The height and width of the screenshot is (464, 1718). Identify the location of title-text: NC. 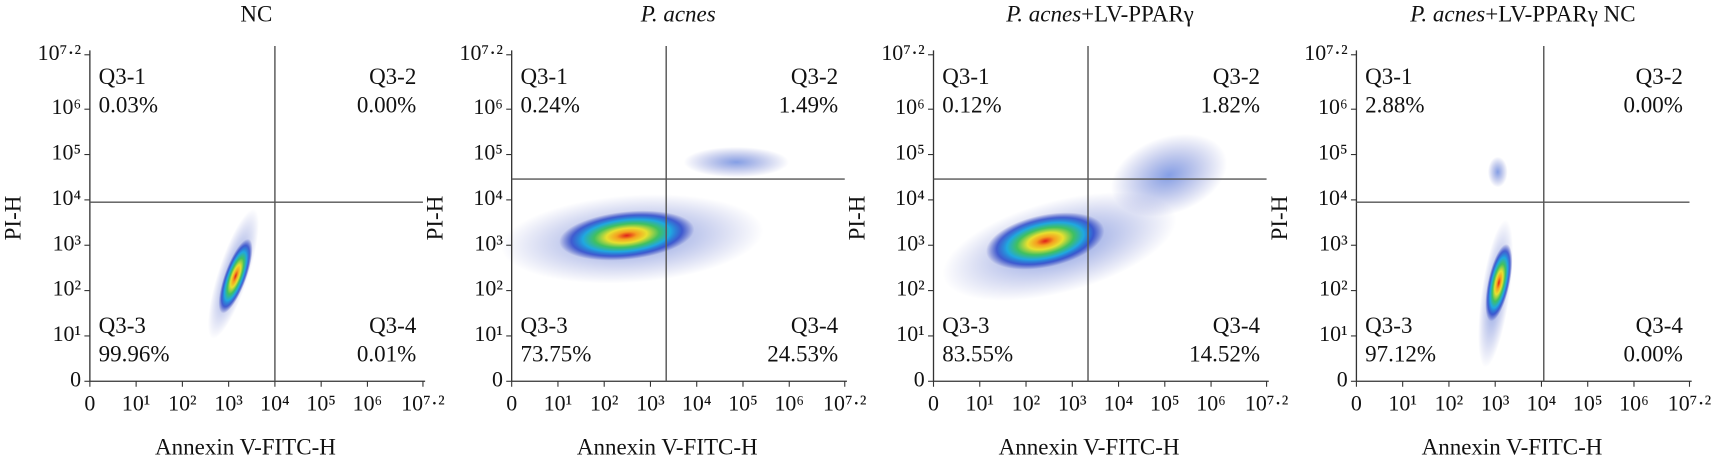
(256, 14).